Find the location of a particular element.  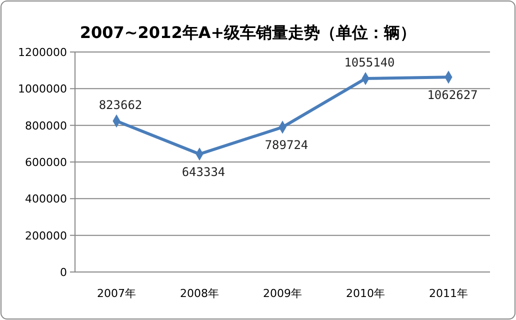

y-tick-label: 200000 is located at coordinates (46, 235).